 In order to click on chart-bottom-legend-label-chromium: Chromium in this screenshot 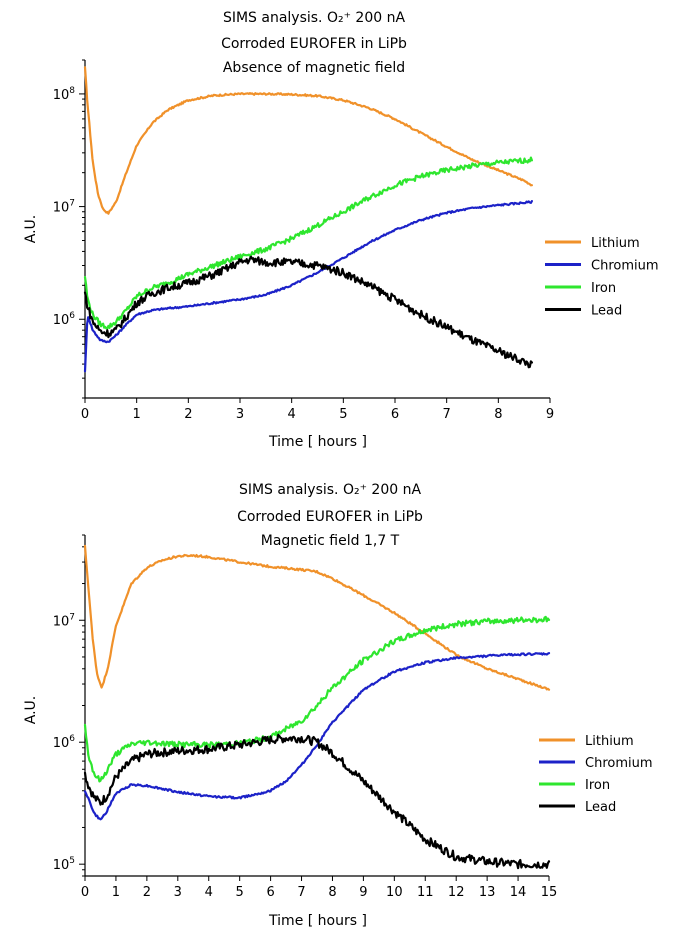, I will do `click(619, 763)`.